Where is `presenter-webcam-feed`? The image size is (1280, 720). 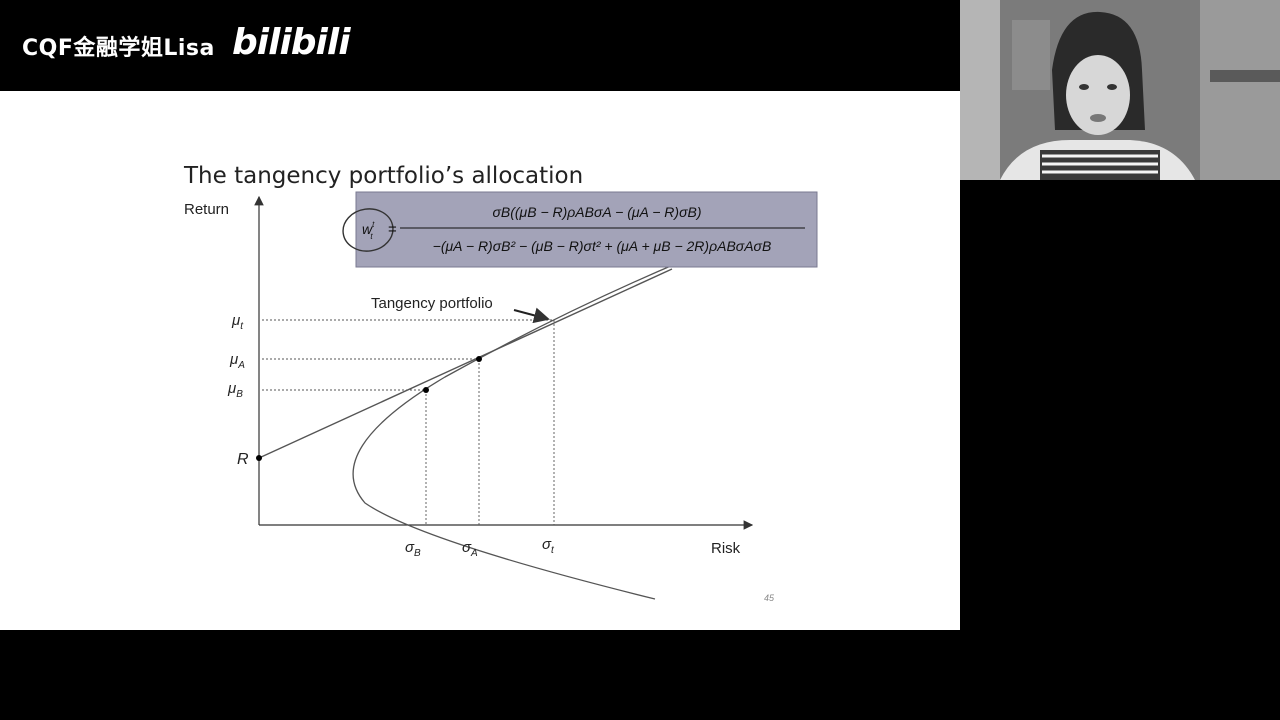 presenter-webcam-feed is located at coordinates (1120, 90).